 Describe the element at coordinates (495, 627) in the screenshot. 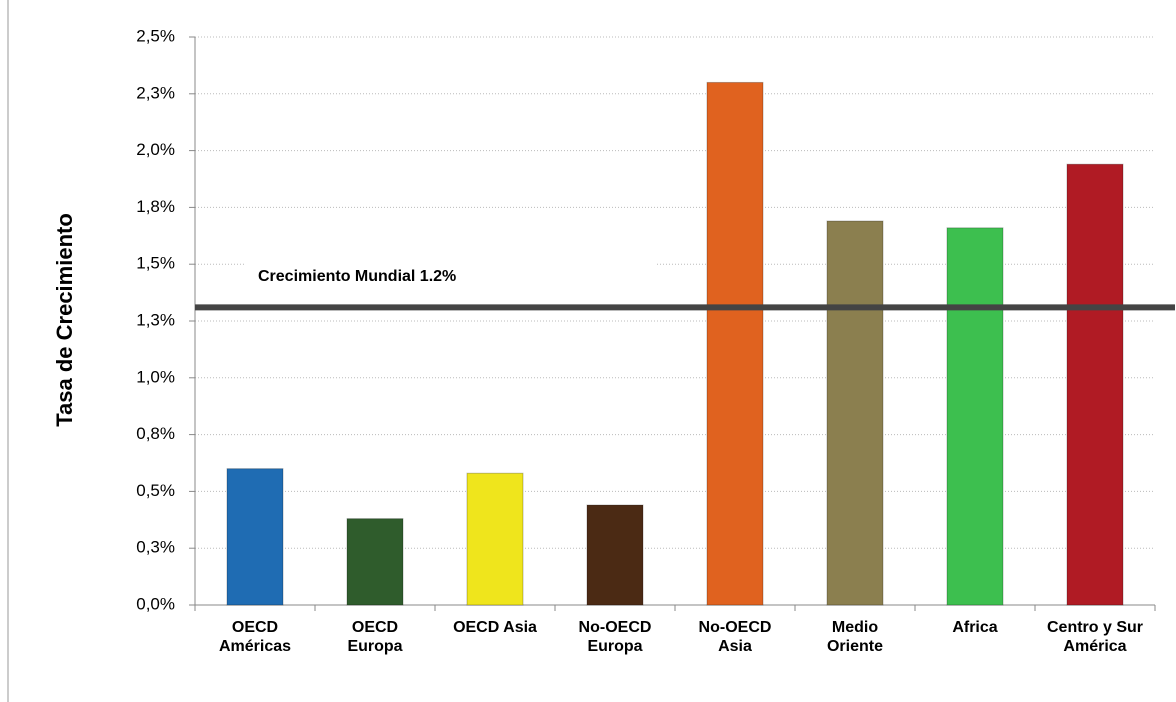

I see `x-tick-label: OECD Asia` at that location.